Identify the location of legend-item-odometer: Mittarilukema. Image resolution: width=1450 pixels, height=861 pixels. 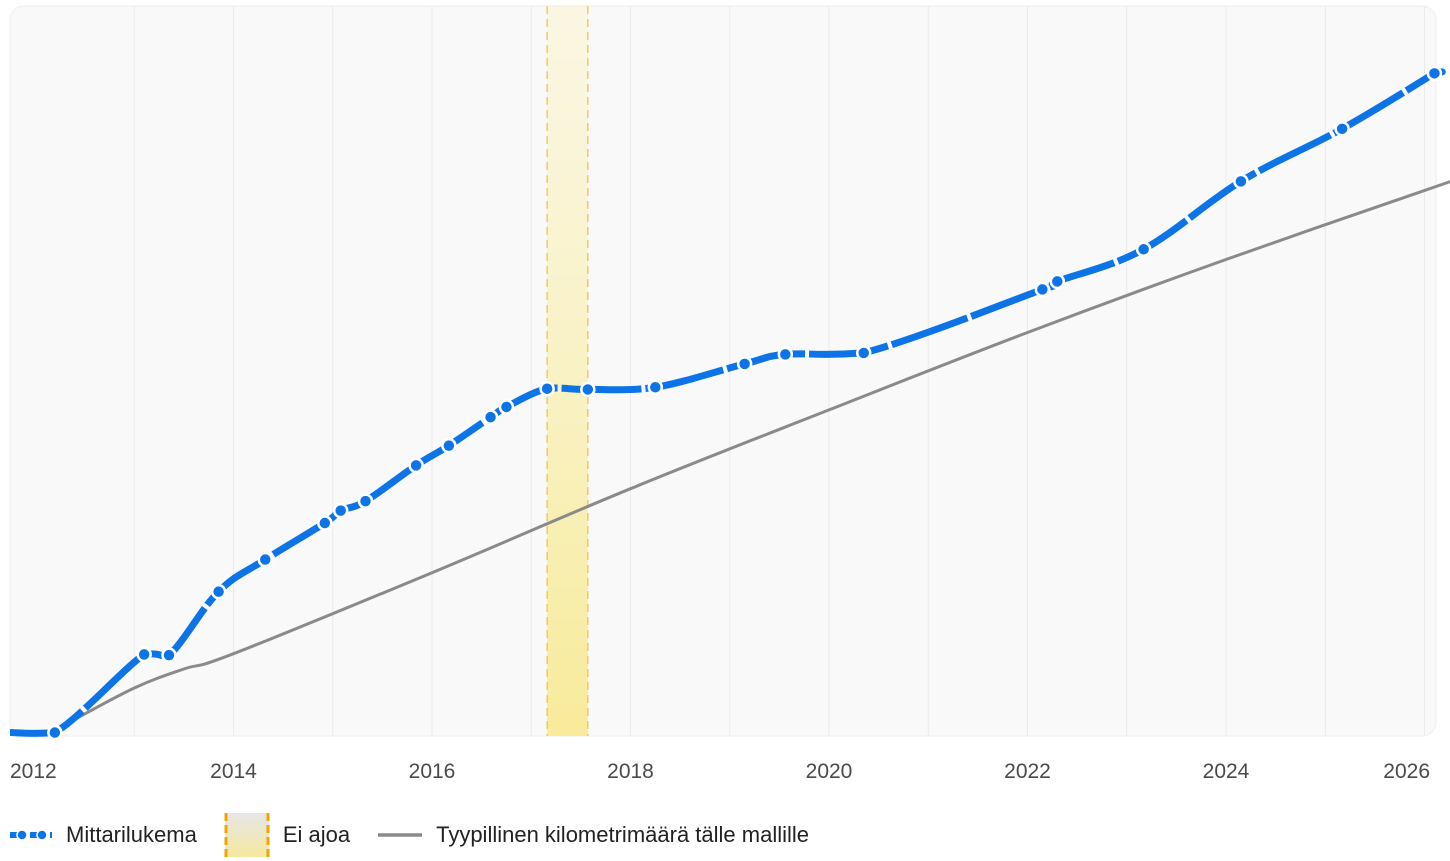
(102, 835).